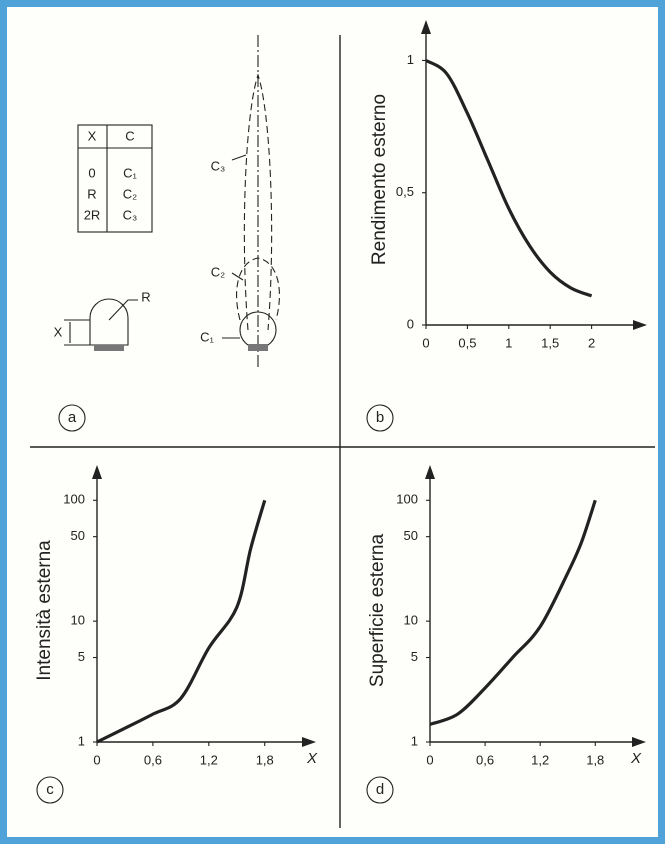  I want to click on table-box, so click(115, 178).